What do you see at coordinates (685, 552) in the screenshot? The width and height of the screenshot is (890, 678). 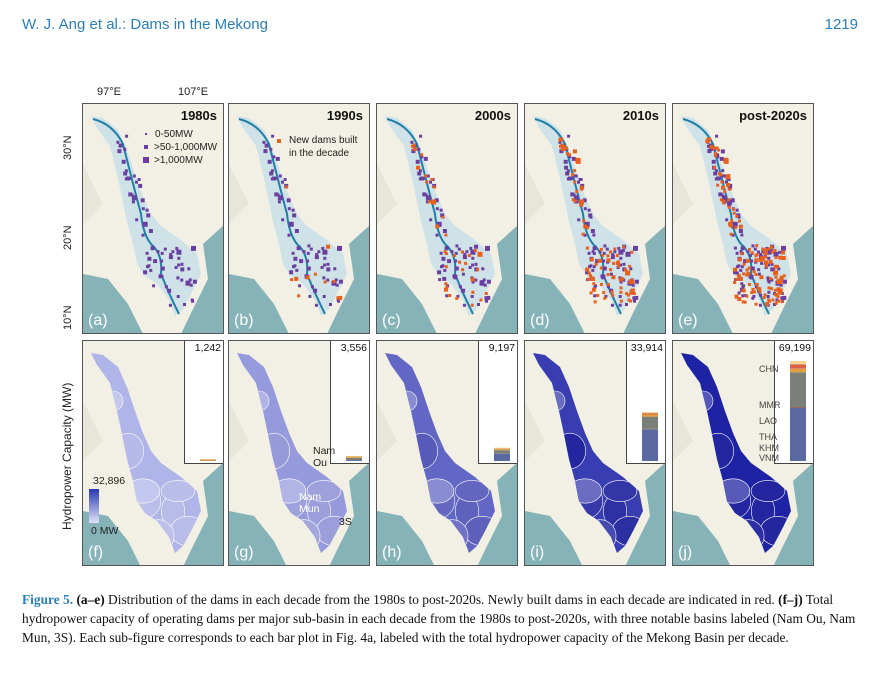 I see `panel-label: (j)` at bounding box center [685, 552].